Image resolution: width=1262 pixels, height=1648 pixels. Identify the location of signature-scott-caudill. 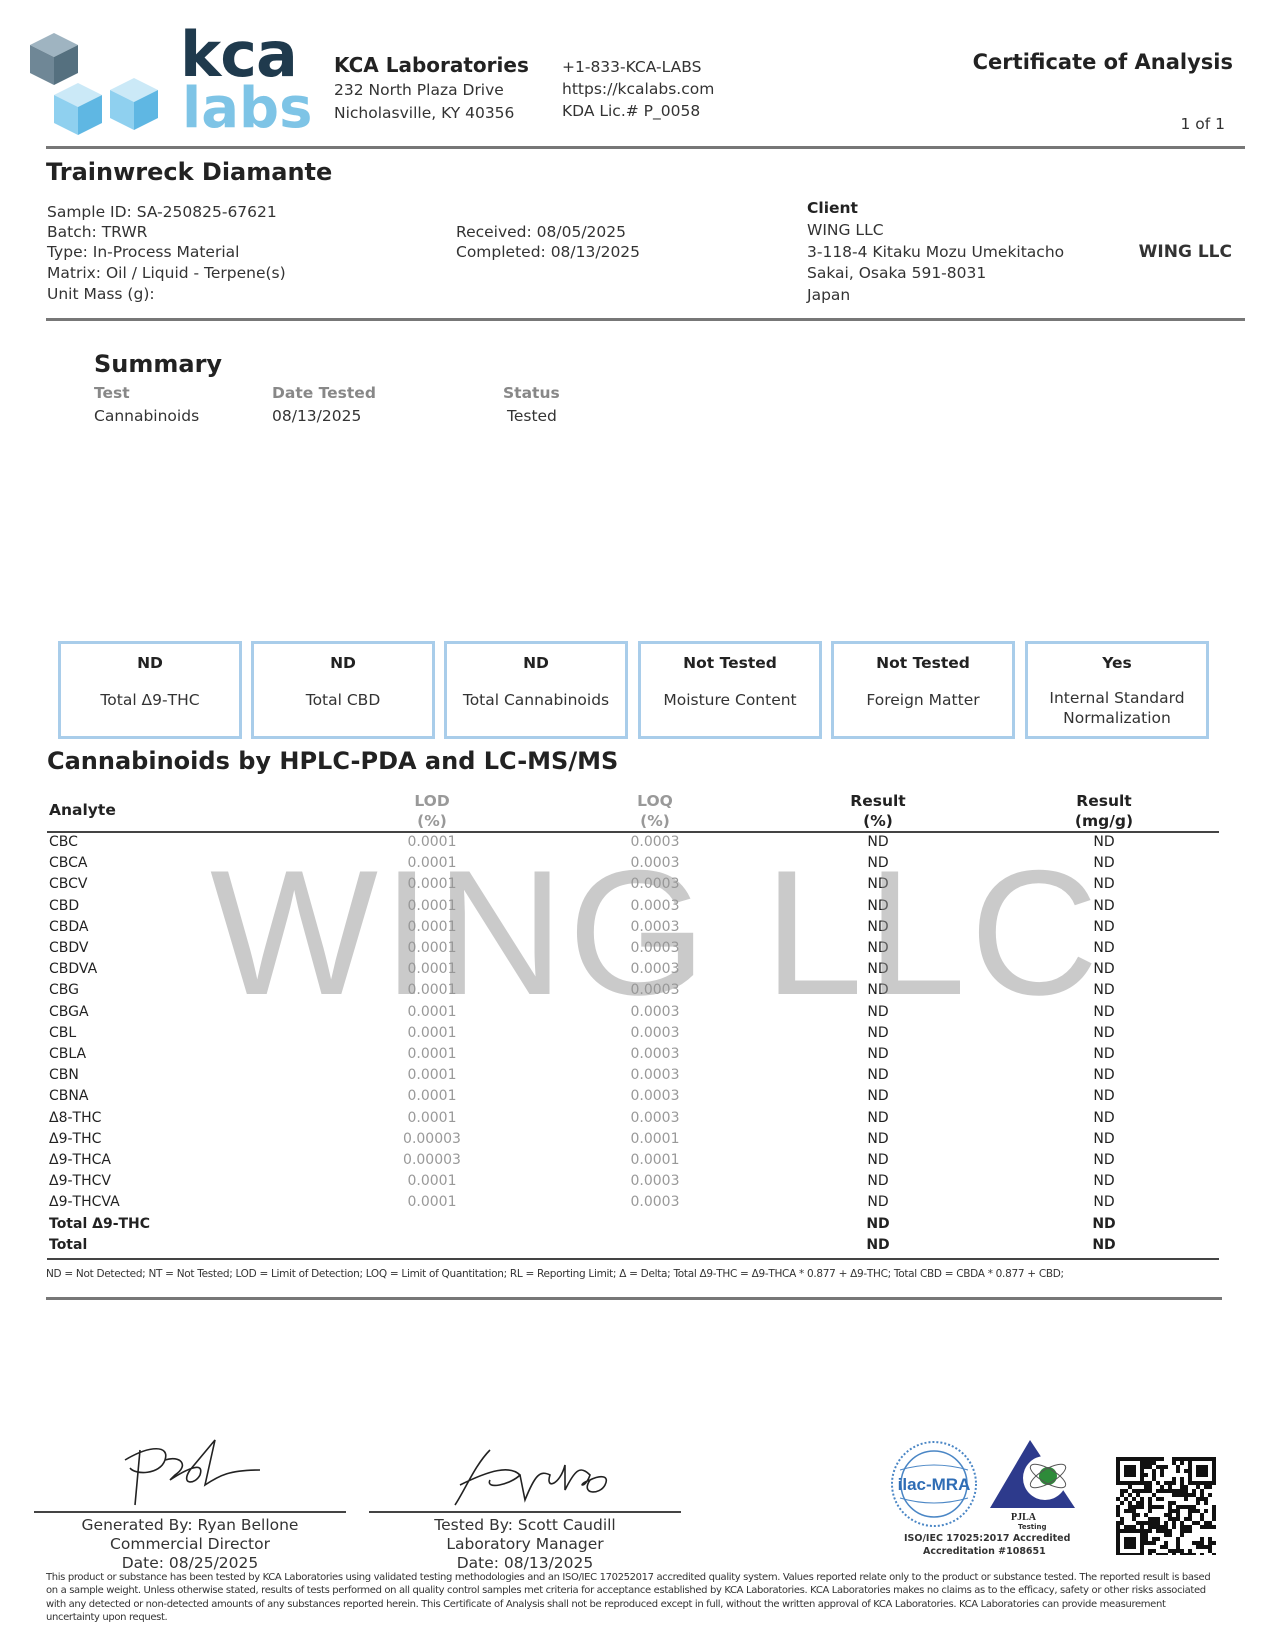
(531, 1477).